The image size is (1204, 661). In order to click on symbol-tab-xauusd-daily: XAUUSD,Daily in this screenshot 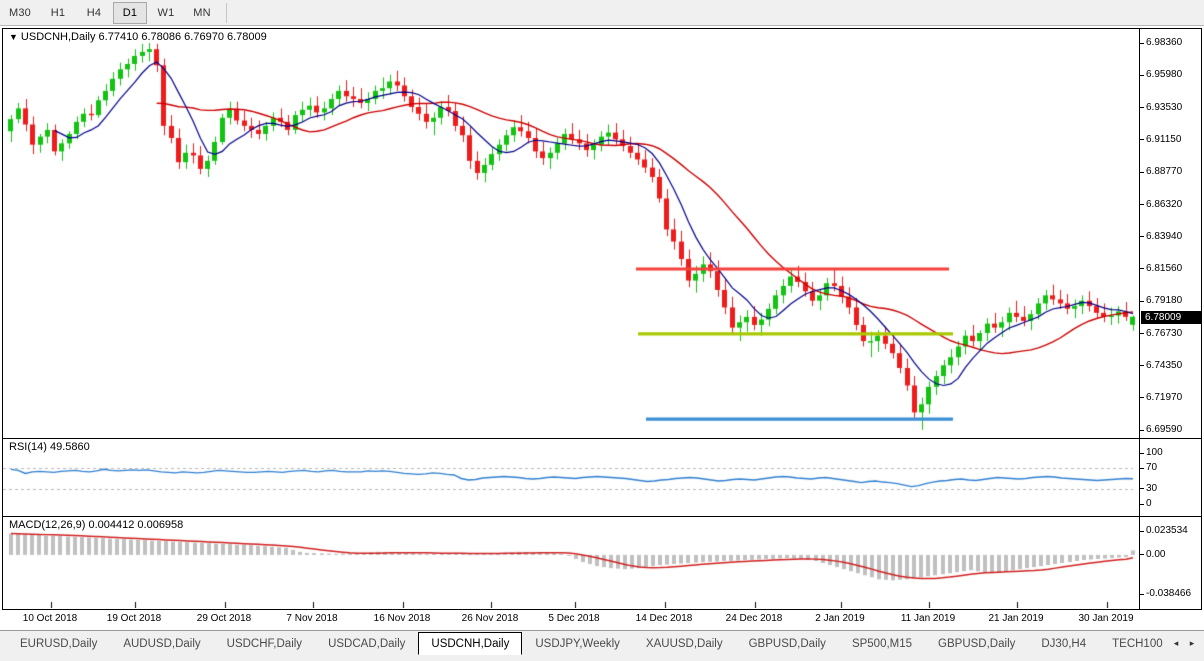, I will do `click(684, 643)`.